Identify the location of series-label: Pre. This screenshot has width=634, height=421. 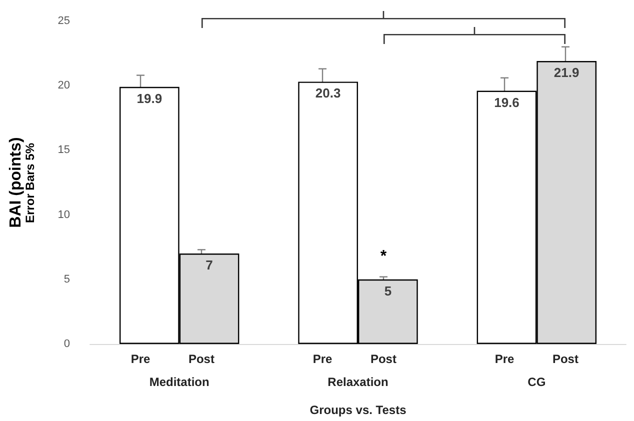
(140, 359).